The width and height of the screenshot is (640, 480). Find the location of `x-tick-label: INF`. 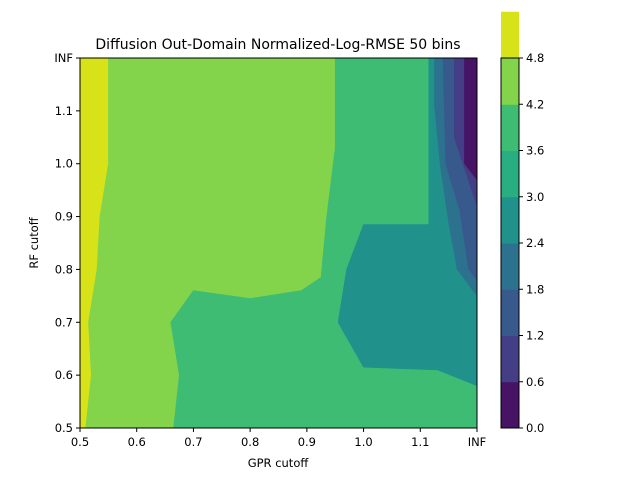

x-tick-label: INF is located at coordinates (477, 442).